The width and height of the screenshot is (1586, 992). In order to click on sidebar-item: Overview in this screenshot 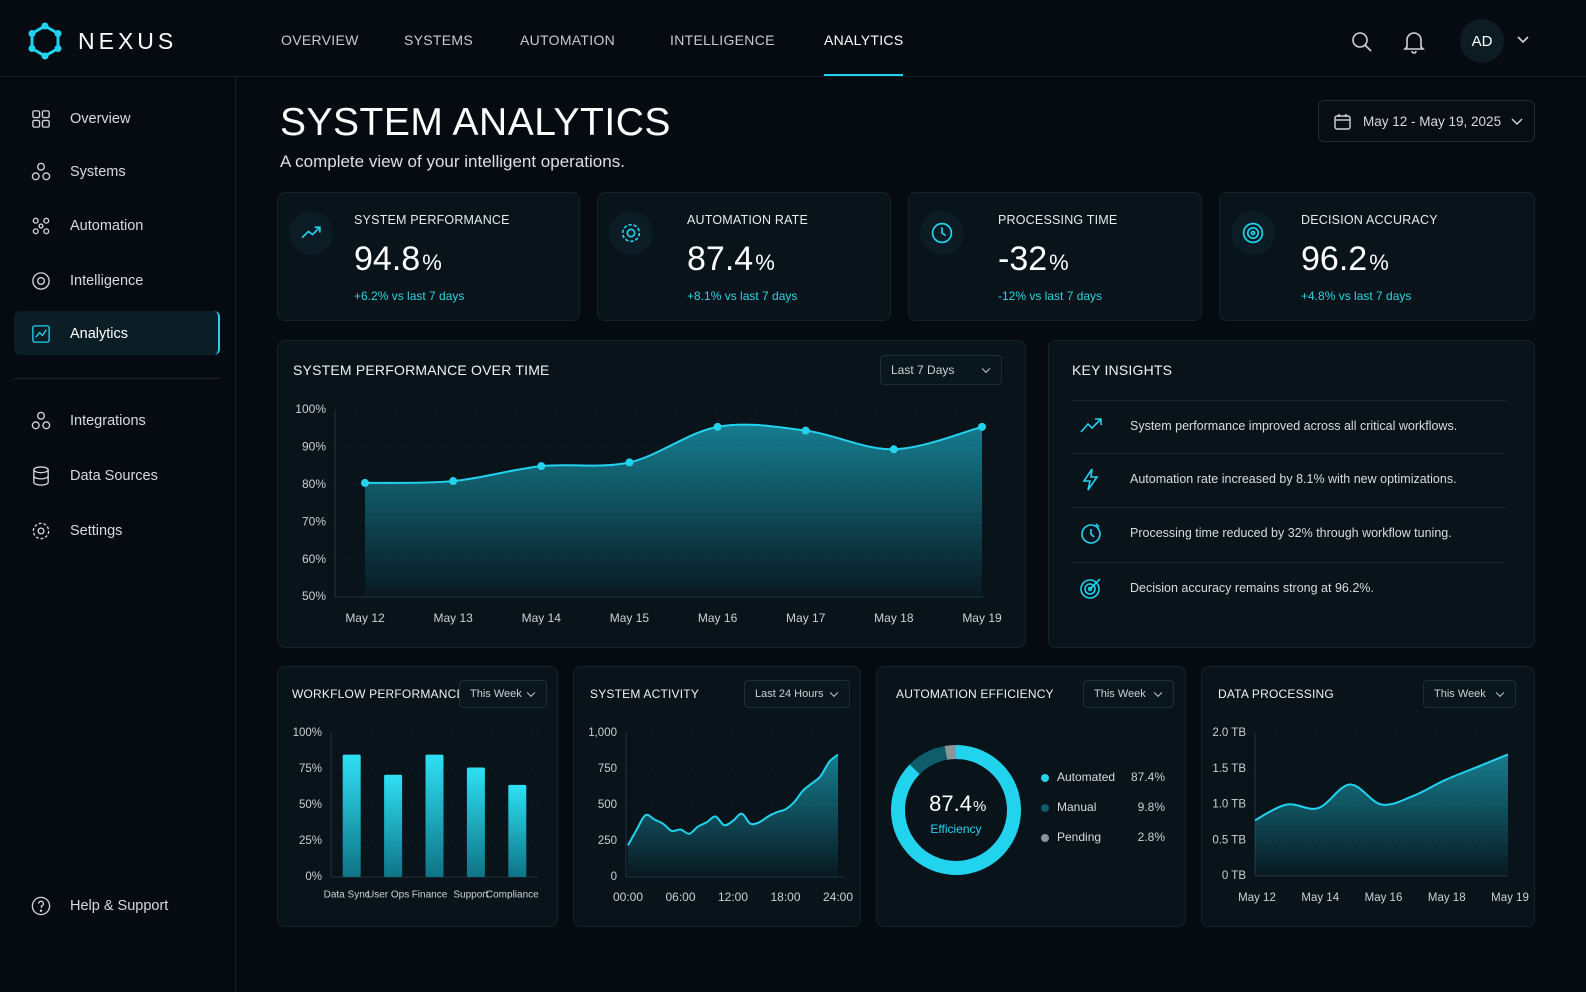, I will do `click(80, 119)`.